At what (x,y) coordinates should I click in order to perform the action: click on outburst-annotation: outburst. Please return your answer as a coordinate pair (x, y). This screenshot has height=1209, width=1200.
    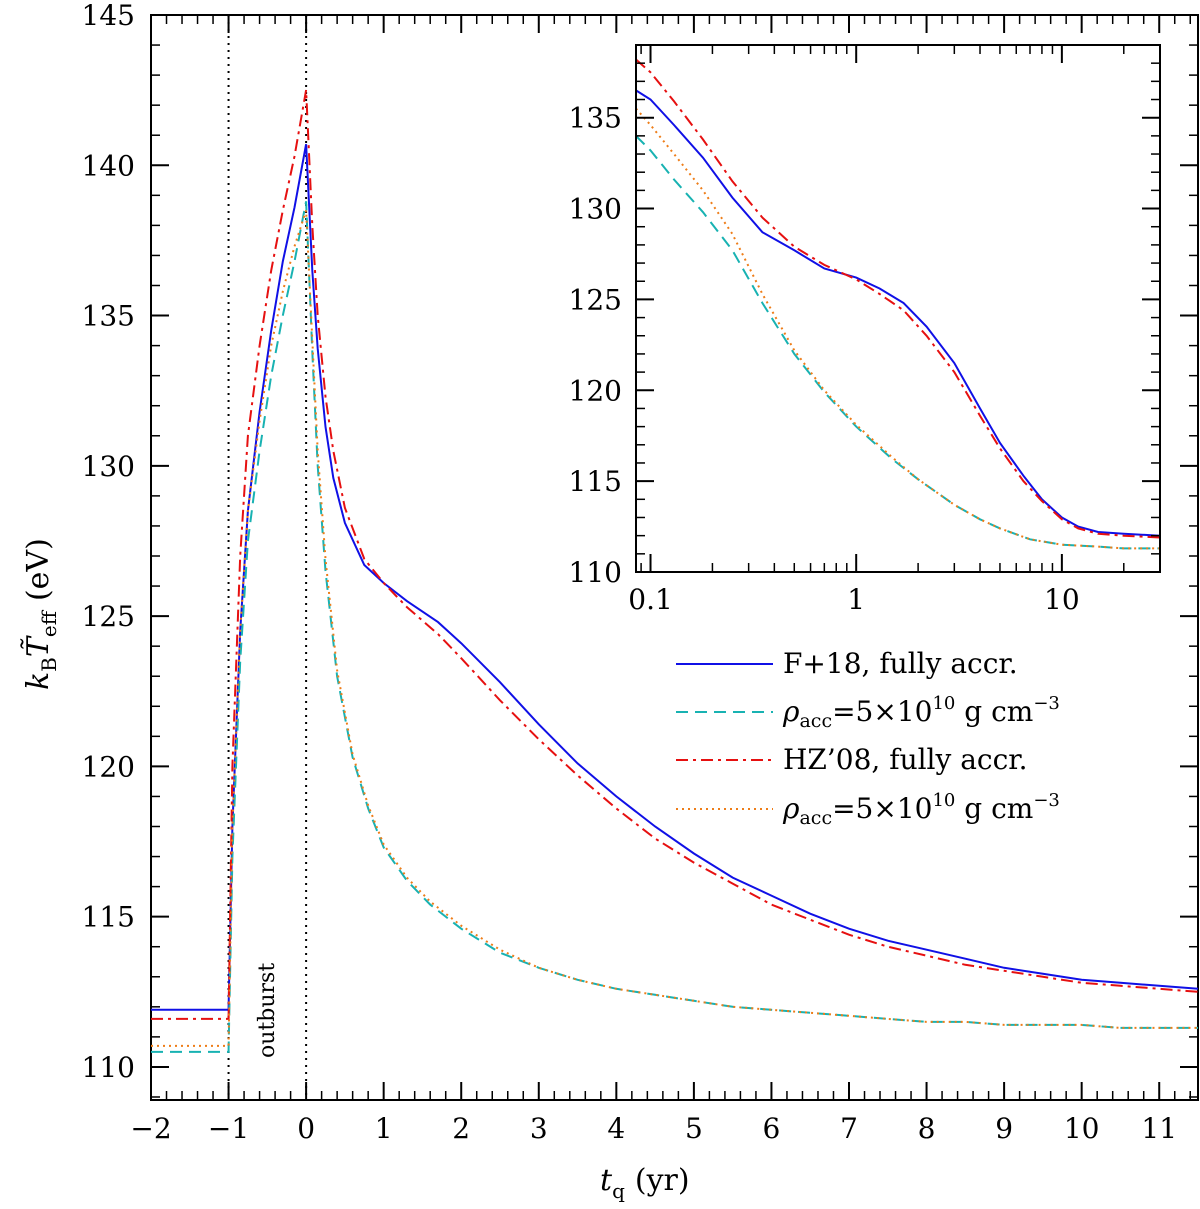
    Looking at the image, I should click on (267, 1010).